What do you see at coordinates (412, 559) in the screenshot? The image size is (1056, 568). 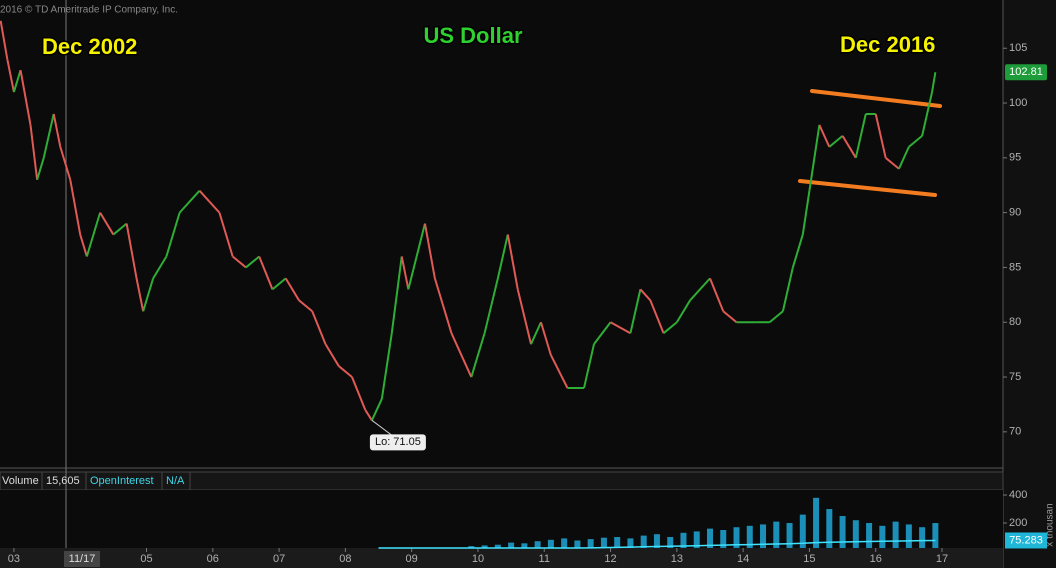 I see `x-tick-label: 09` at bounding box center [412, 559].